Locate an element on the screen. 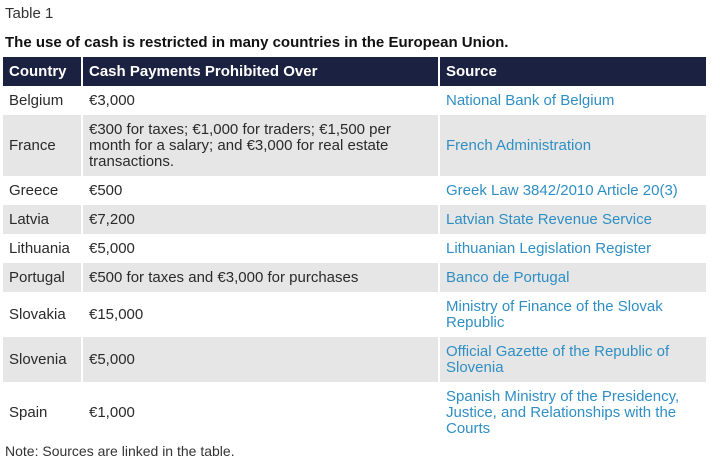 The height and width of the screenshot is (466, 723). source-cell: Banco de Portugal is located at coordinates (572, 277).